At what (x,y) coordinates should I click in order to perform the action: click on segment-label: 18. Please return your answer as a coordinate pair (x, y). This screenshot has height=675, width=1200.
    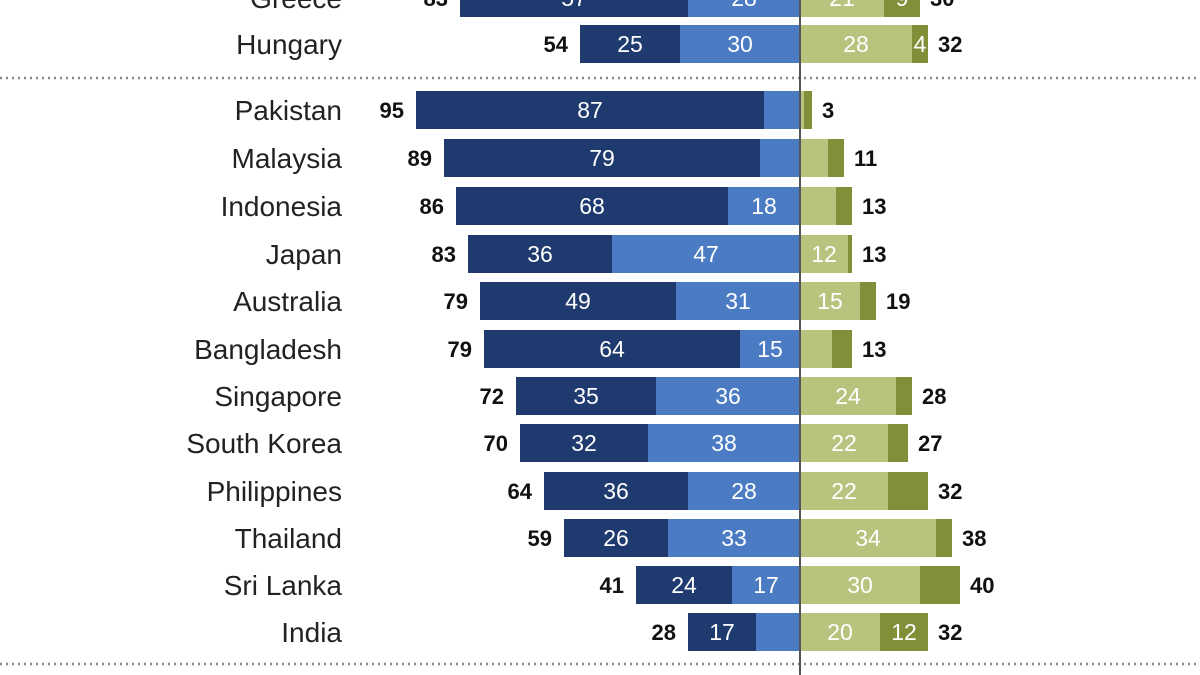
    Looking at the image, I should click on (764, 206).